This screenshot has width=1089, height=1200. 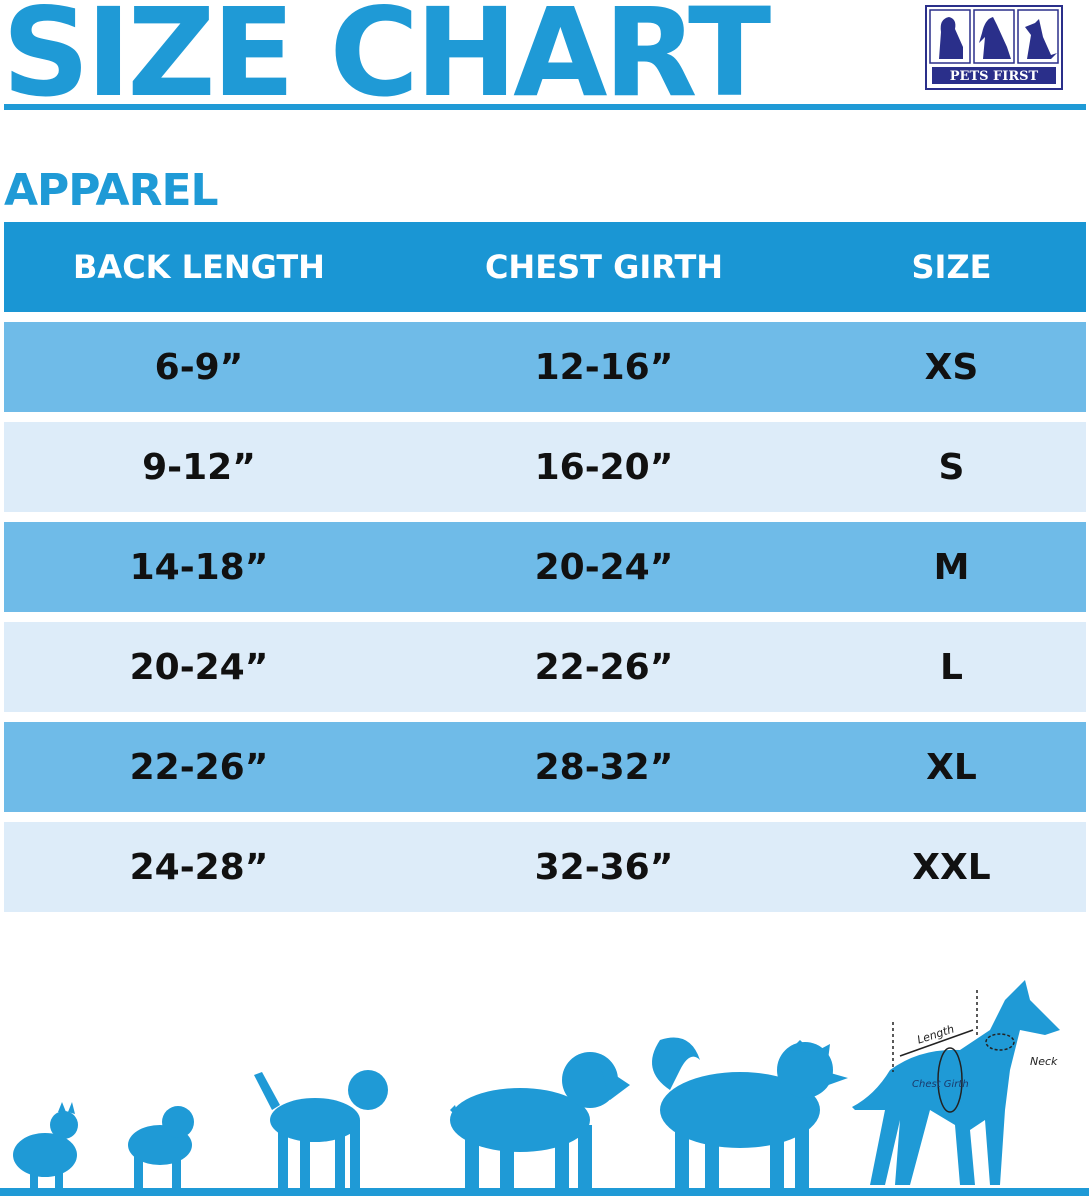 I want to click on table-row: 24-28” 32-36” XXL, so click(x=545, y=867).